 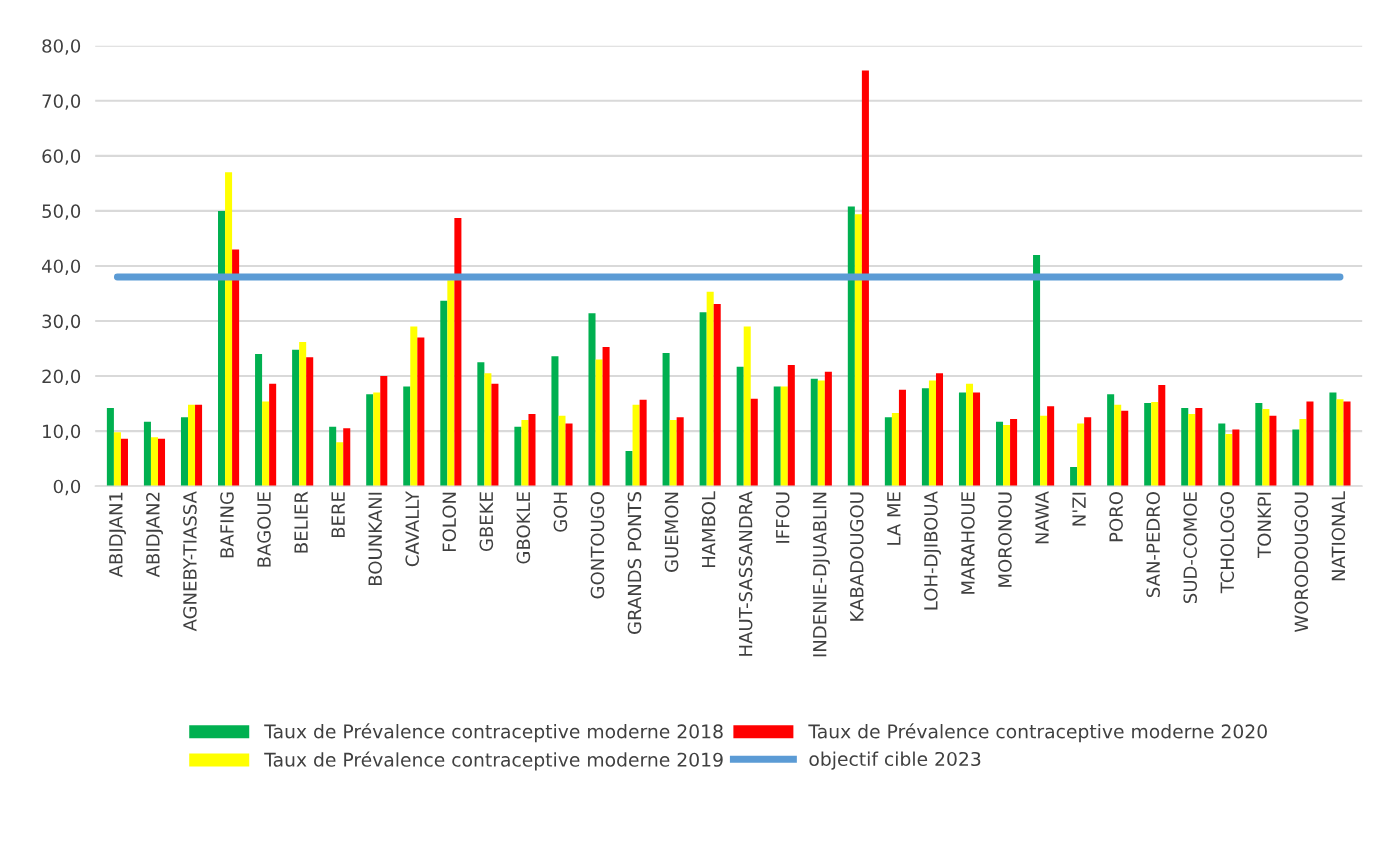 I want to click on x-tick-label: HAMBOL, so click(x=708, y=529).